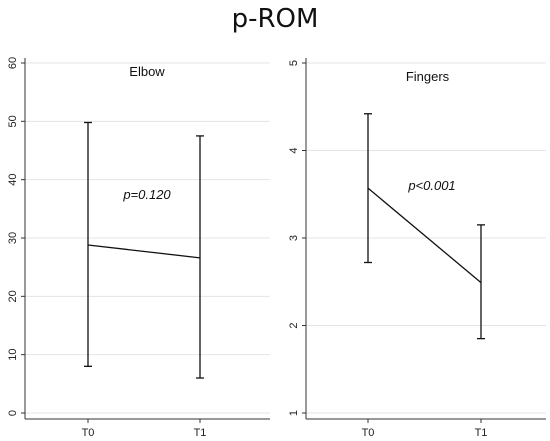  I want to click on y-tick-label: 30, so click(13, 238).